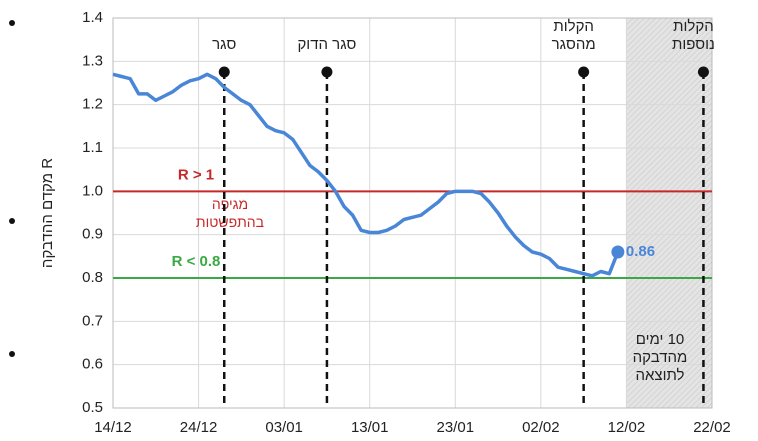 Image resolution: width=758 pixels, height=441 pixels. Describe the element at coordinates (230, 204) in the screenshot. I see `reference-note: מגיפה` at that location.